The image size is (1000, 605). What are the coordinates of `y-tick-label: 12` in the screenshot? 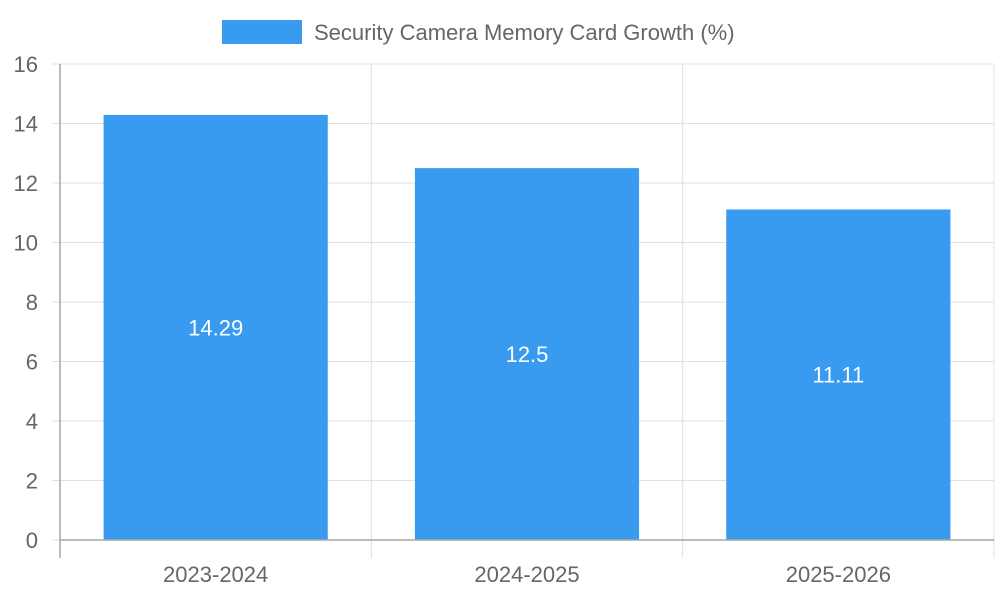 It's located at (26, 183).